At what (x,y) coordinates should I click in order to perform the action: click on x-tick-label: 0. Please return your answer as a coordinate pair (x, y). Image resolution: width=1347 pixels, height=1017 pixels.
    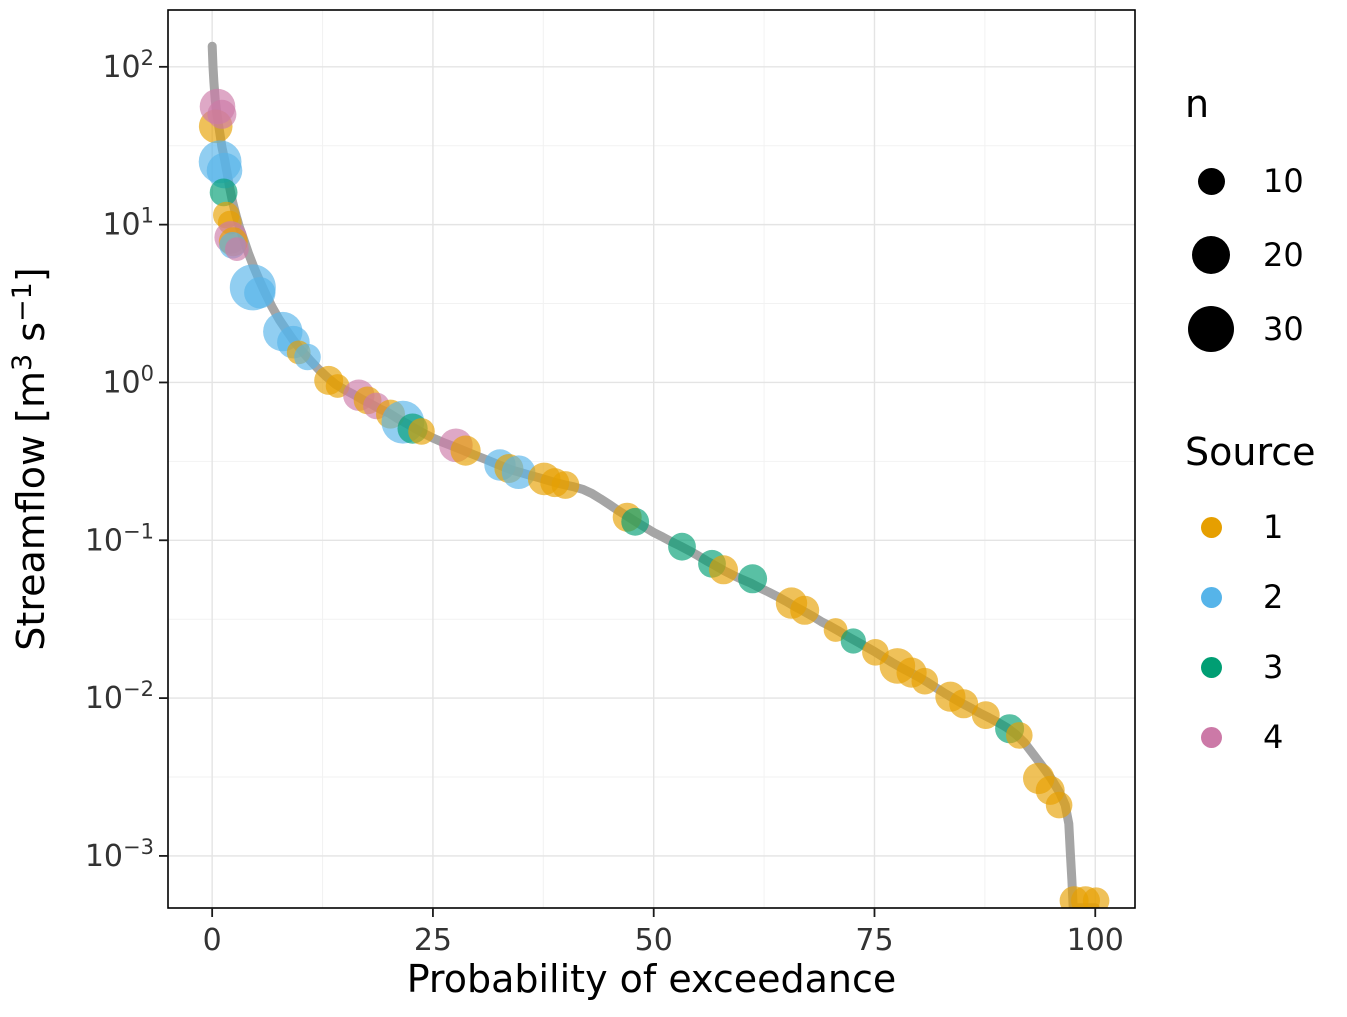
    Looking at the image, I should click on (212, 940).